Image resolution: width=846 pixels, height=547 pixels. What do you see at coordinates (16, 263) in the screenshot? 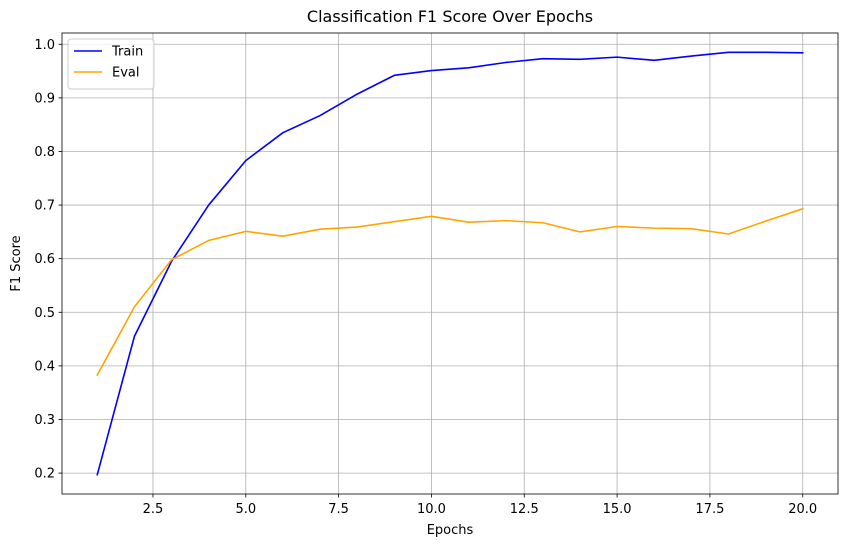
I see `y-axis-label: F1 Score` at bounding box center [16, 263].